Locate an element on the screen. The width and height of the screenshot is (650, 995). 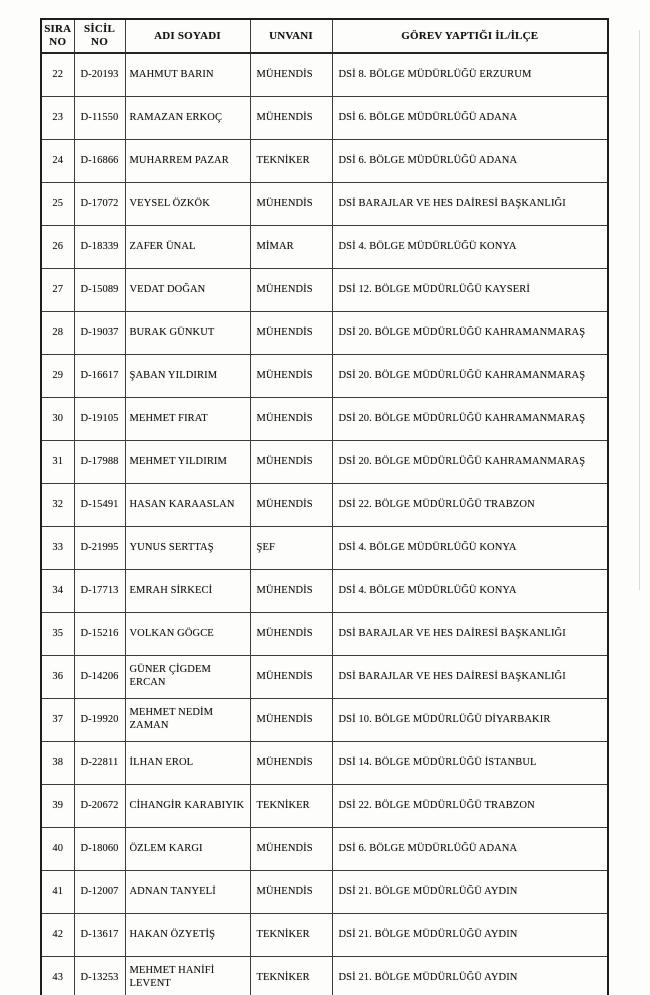
cell-sira-no: 40 is located at coordinates (57, 849).